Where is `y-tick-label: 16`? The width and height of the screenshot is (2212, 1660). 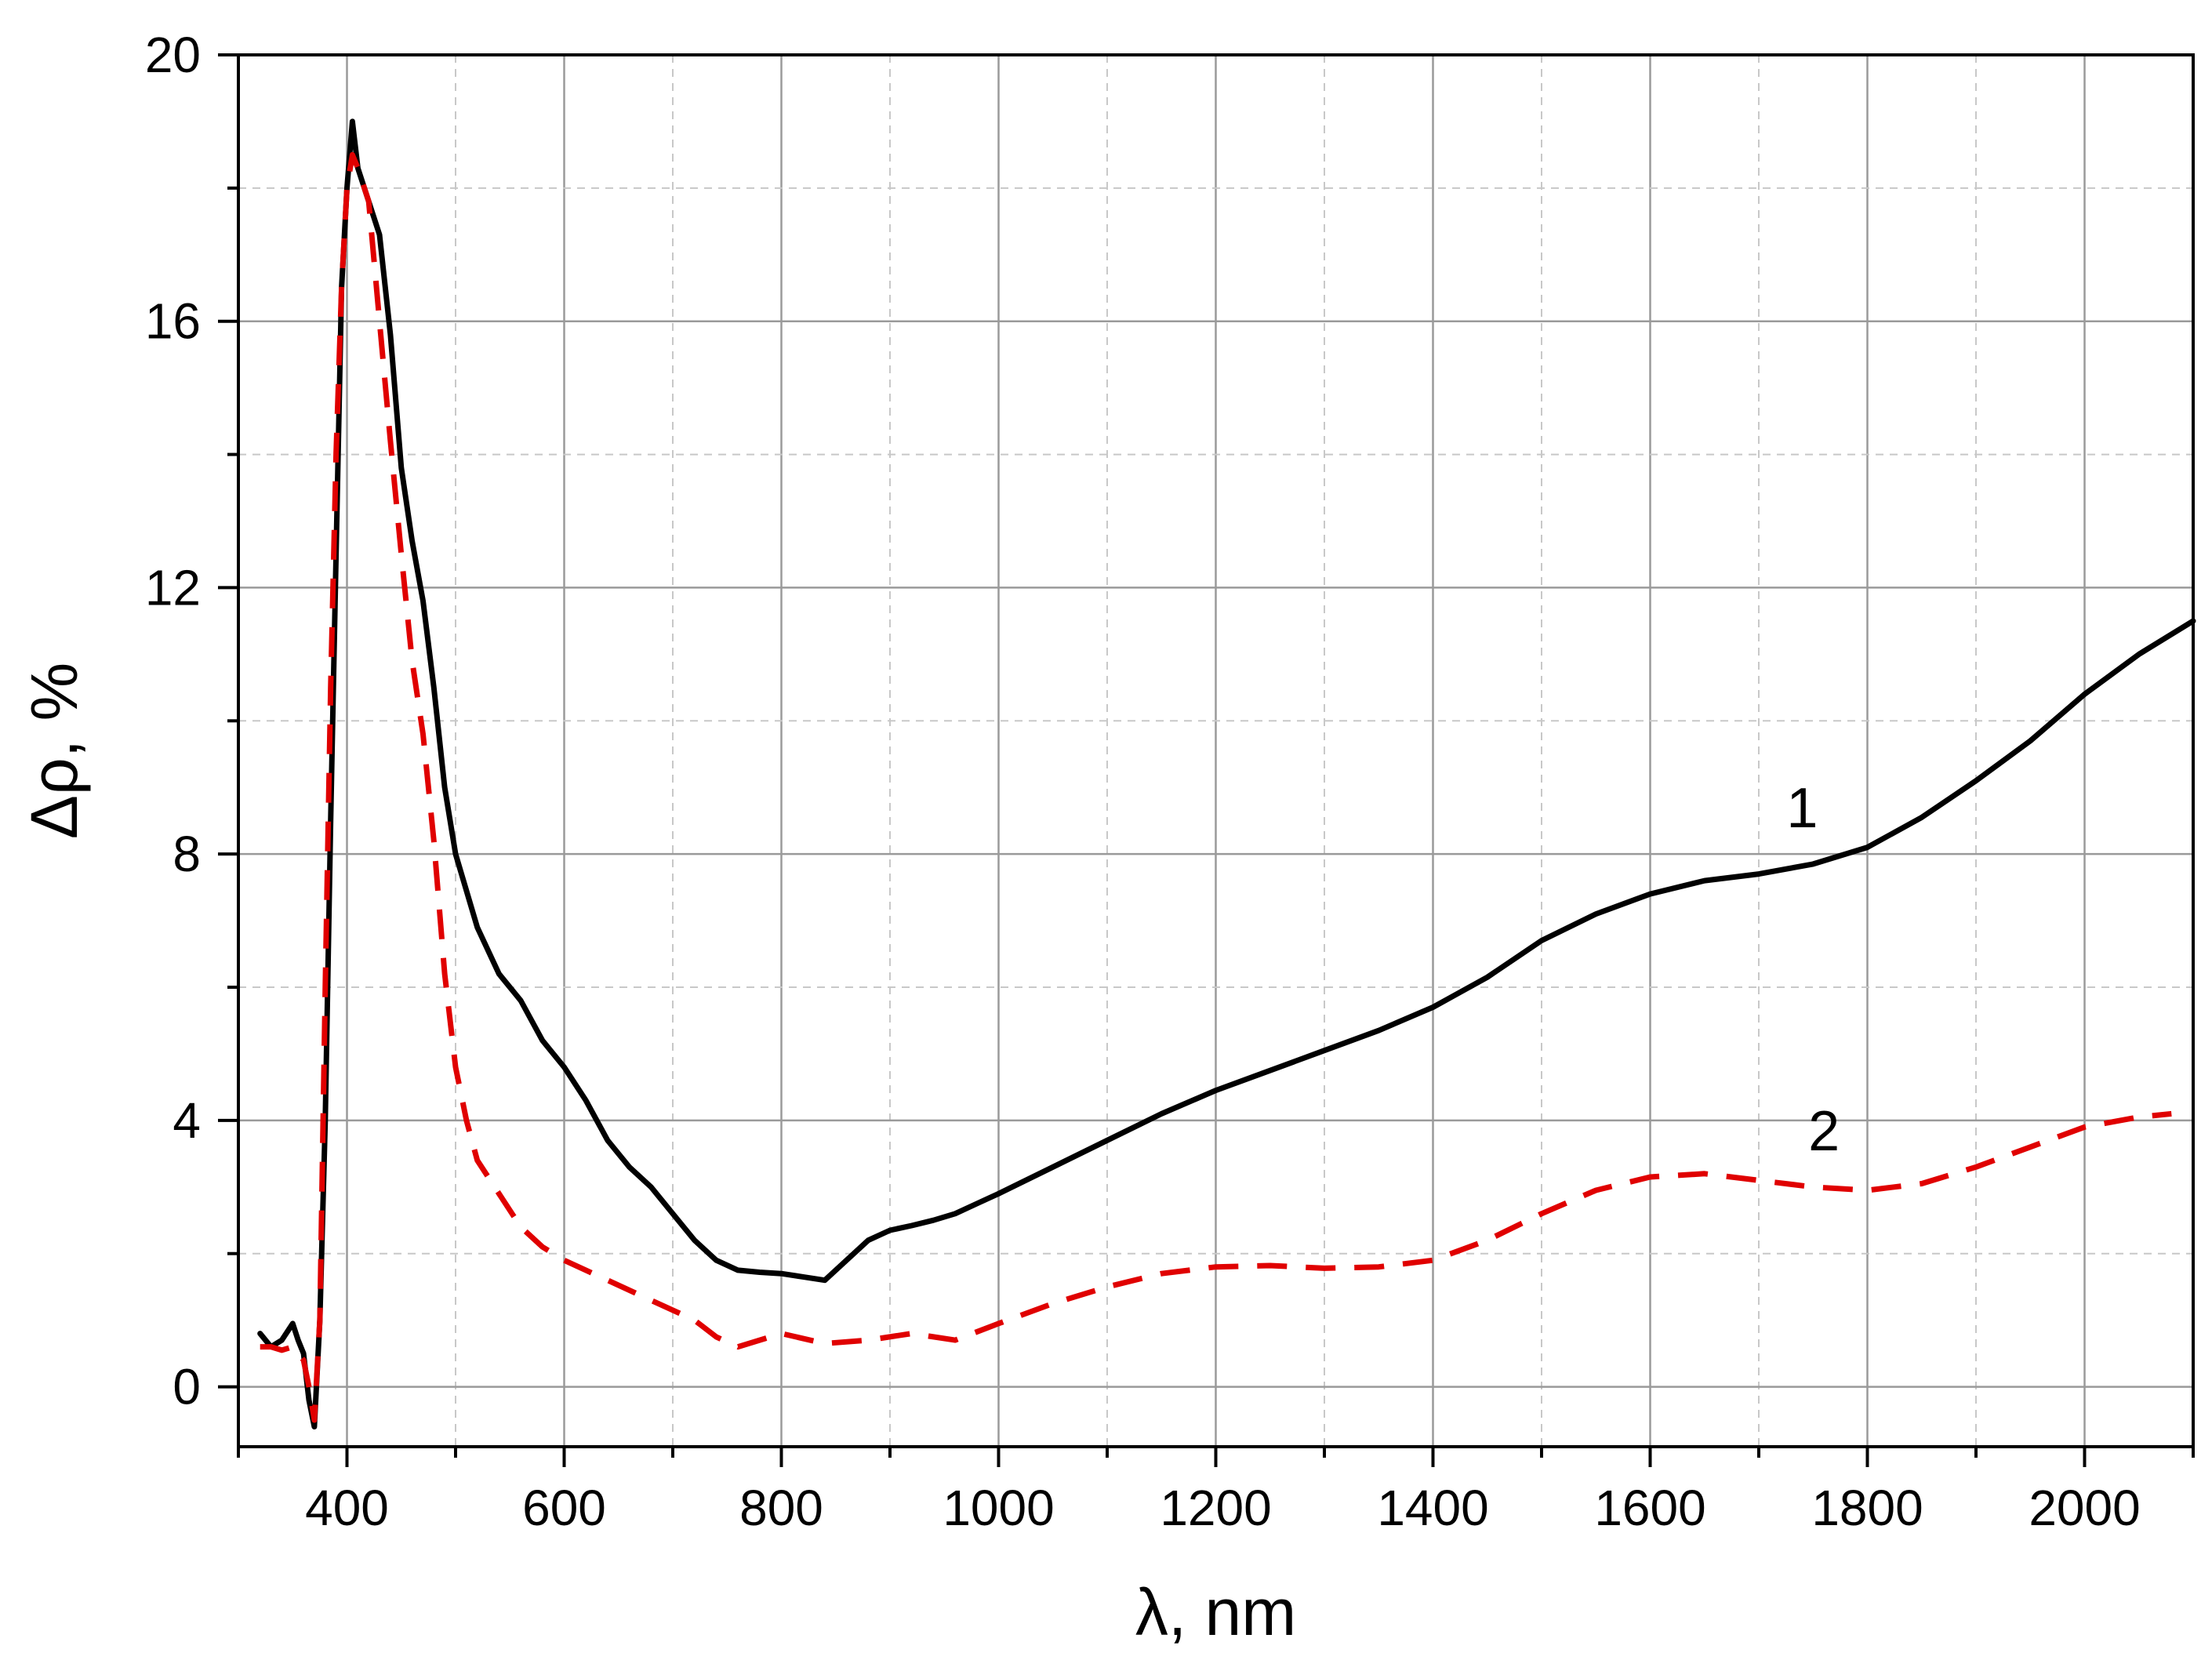 y-tick-label: 16 is located at coordinates (173, 321).